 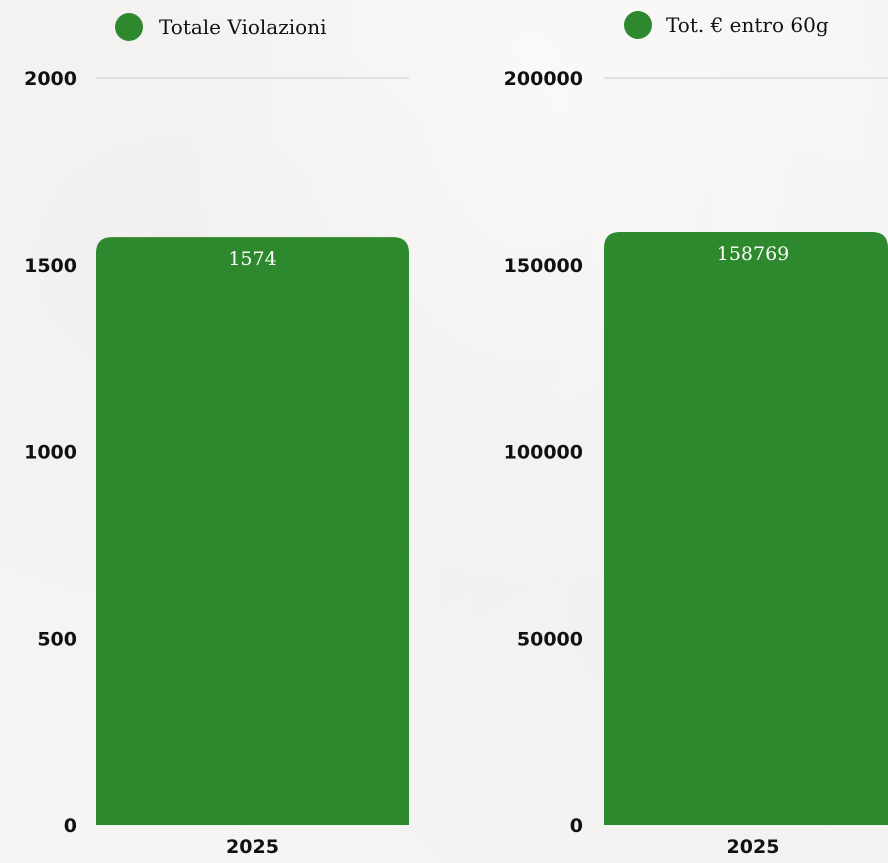 I want to click on bar-value-label: 1574, so click(x=252, y=259).